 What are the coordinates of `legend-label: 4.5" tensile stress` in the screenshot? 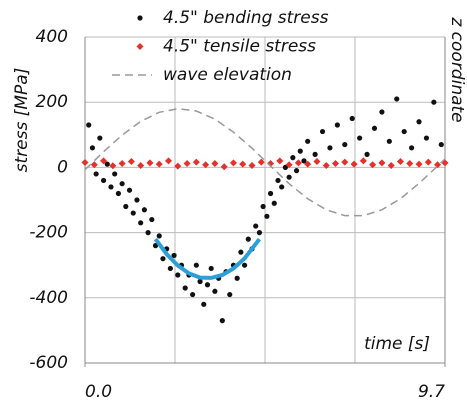 It's located at (239, 47).